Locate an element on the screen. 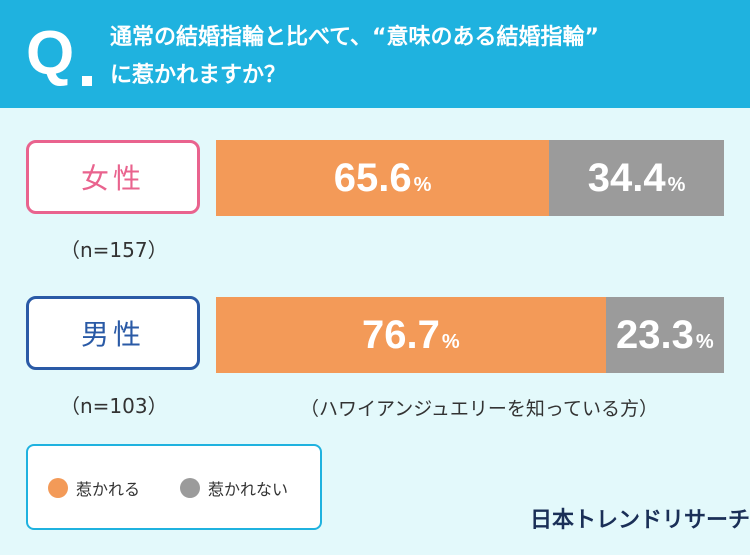 This screenshot has height=555, width=750. legend-swatch-attracted is located at coordinates (58, 488).